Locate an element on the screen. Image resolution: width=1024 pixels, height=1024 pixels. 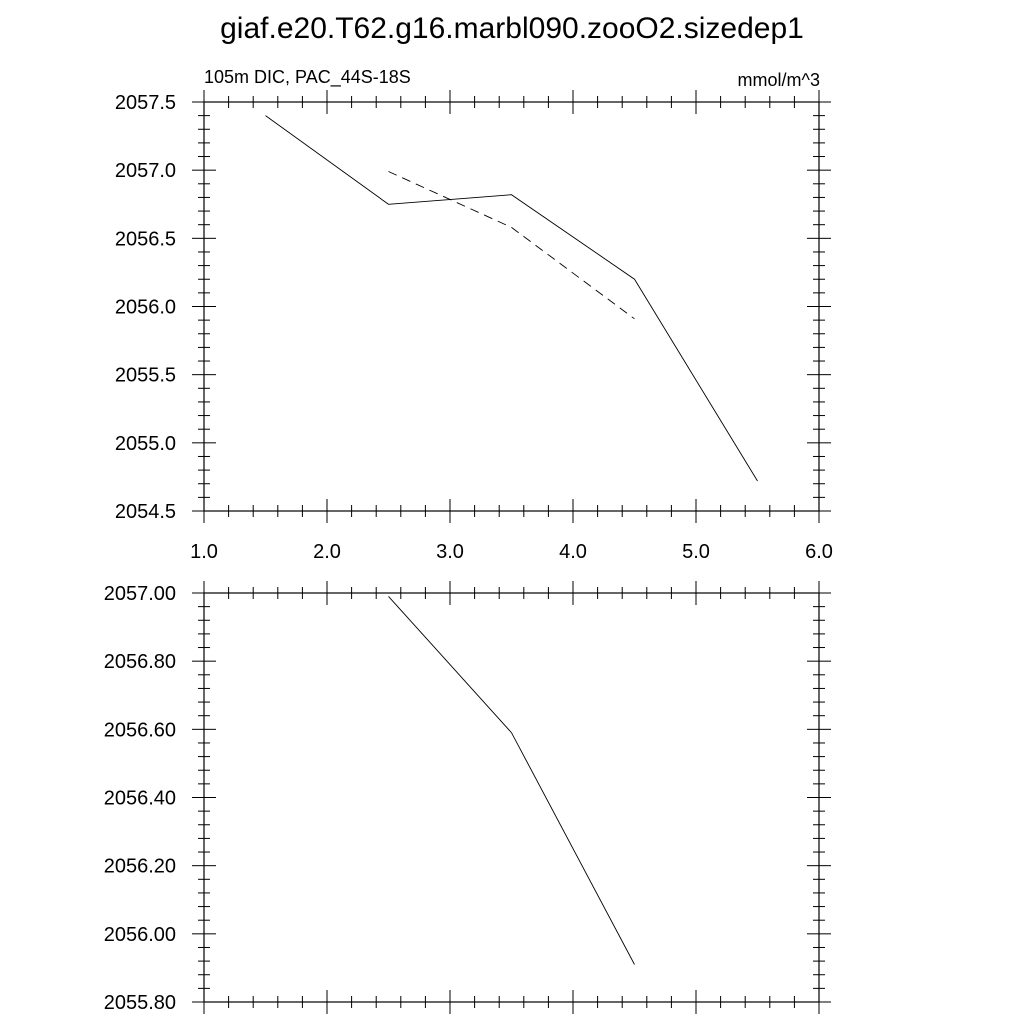
y-tick-label: 2056.00 is located at coordinates (140, 935).